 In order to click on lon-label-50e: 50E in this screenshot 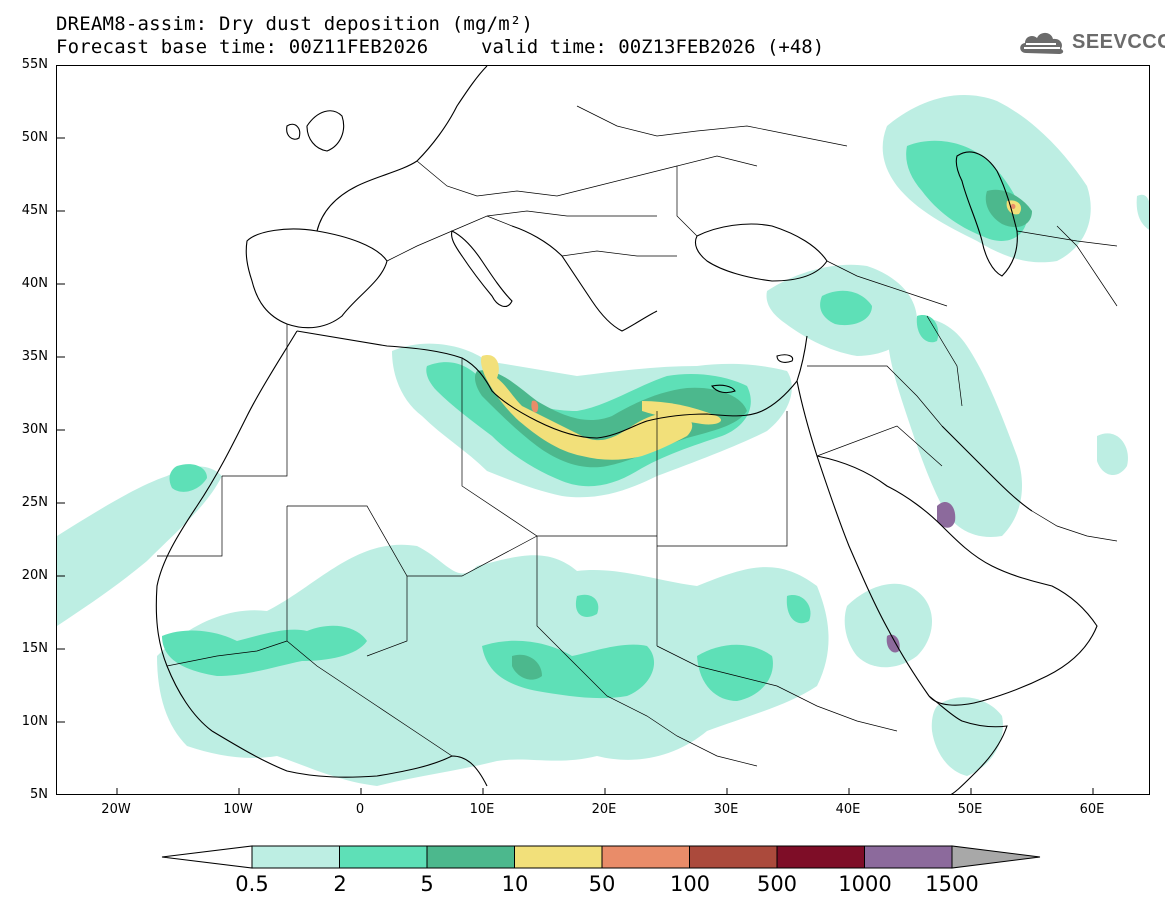, I will do `click(970, 809)`.